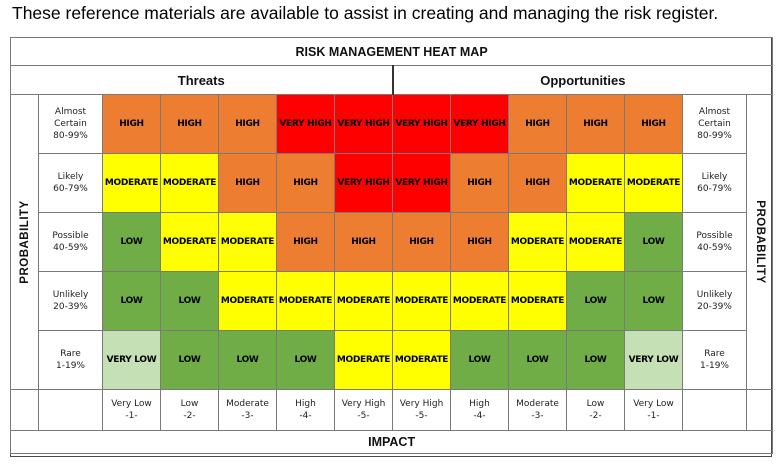 This screenshot has width=780, height=464. Describe the element at coordinates (391, 51) in the screenshot. I see `heat-map-title: RISK MANAGEMENT HEAT MAP` at that location.